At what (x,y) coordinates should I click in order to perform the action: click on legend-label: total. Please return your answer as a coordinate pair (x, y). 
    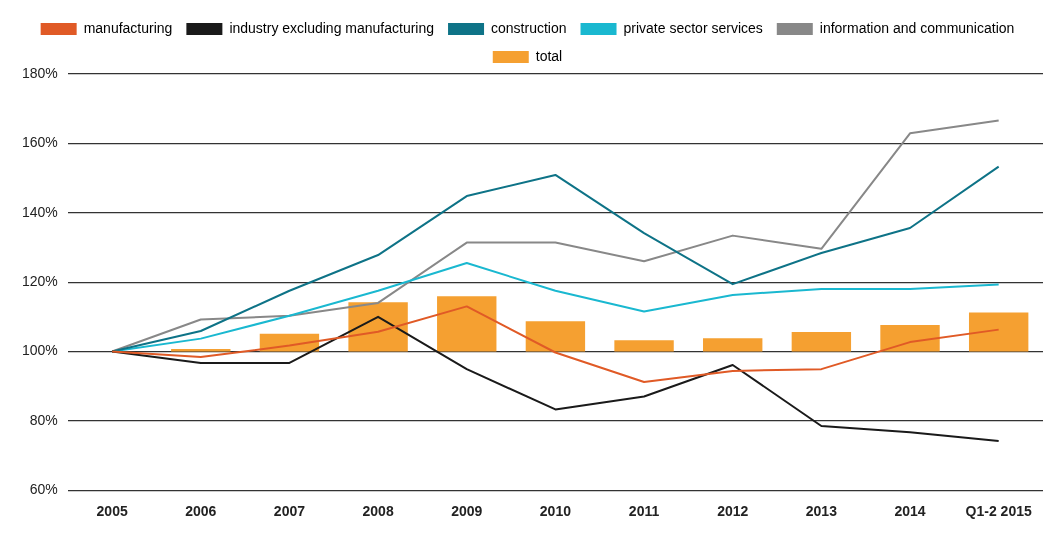
    Looking at the image, I should click on (549, 55).